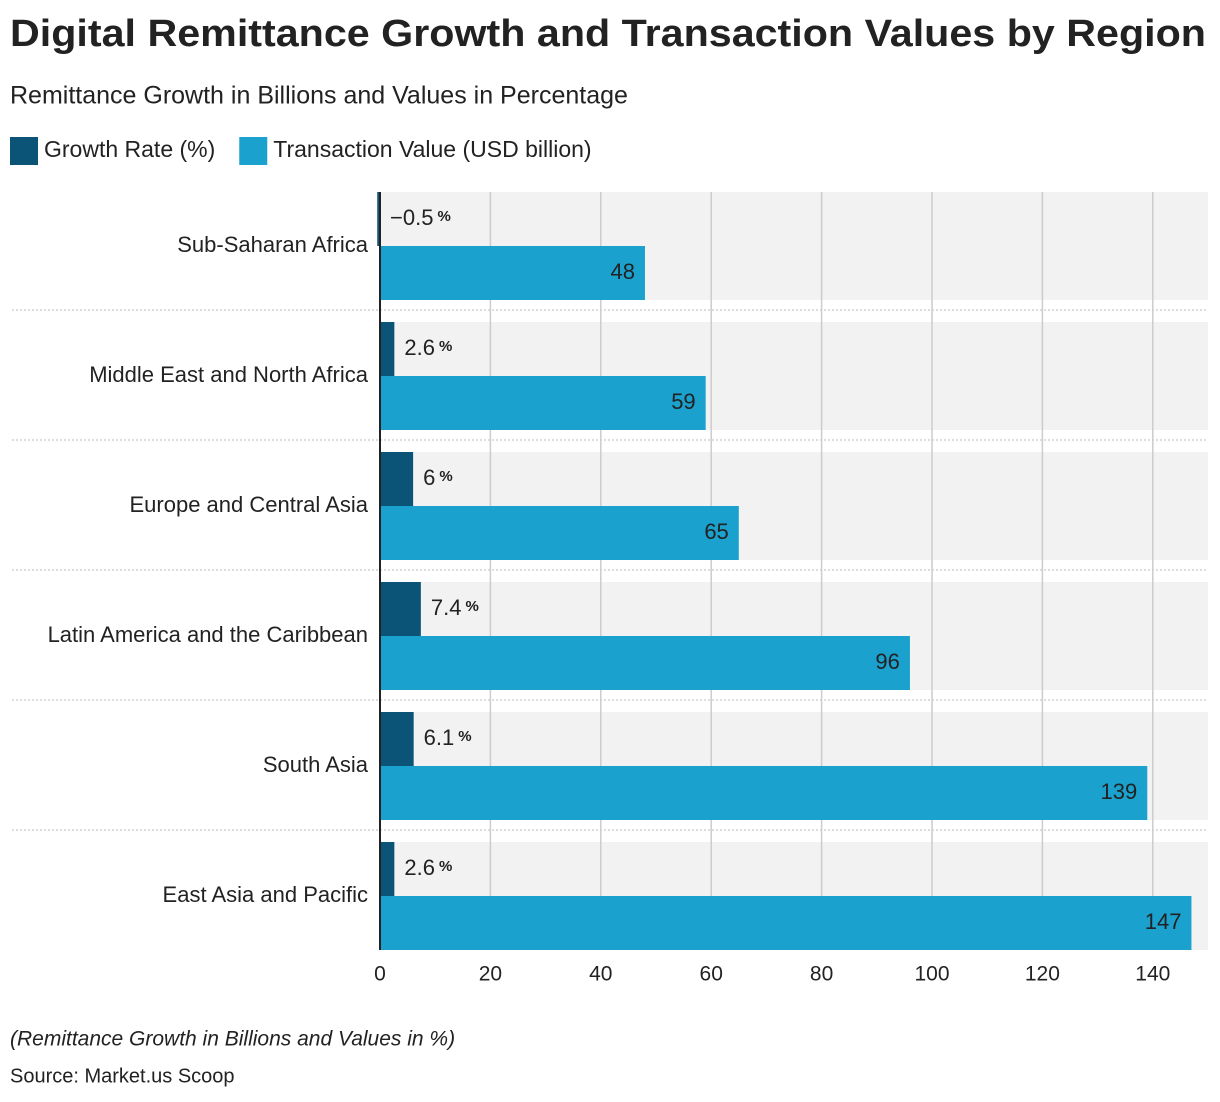  Describe the element at coordinates (316, 764) in the screenshot. I see `y-category-label: South Asia` at that location.